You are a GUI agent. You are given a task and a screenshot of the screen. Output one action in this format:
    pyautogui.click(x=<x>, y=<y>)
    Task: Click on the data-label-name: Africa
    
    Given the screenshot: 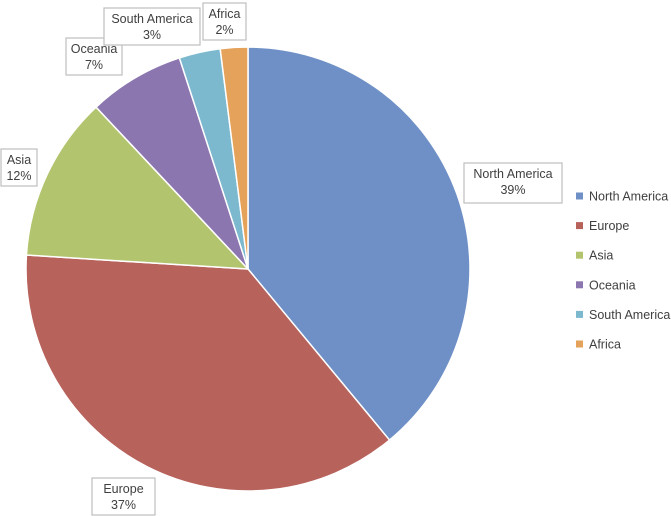 What is the action you would take?
    pyautogui.click(x=225, y=14)
    